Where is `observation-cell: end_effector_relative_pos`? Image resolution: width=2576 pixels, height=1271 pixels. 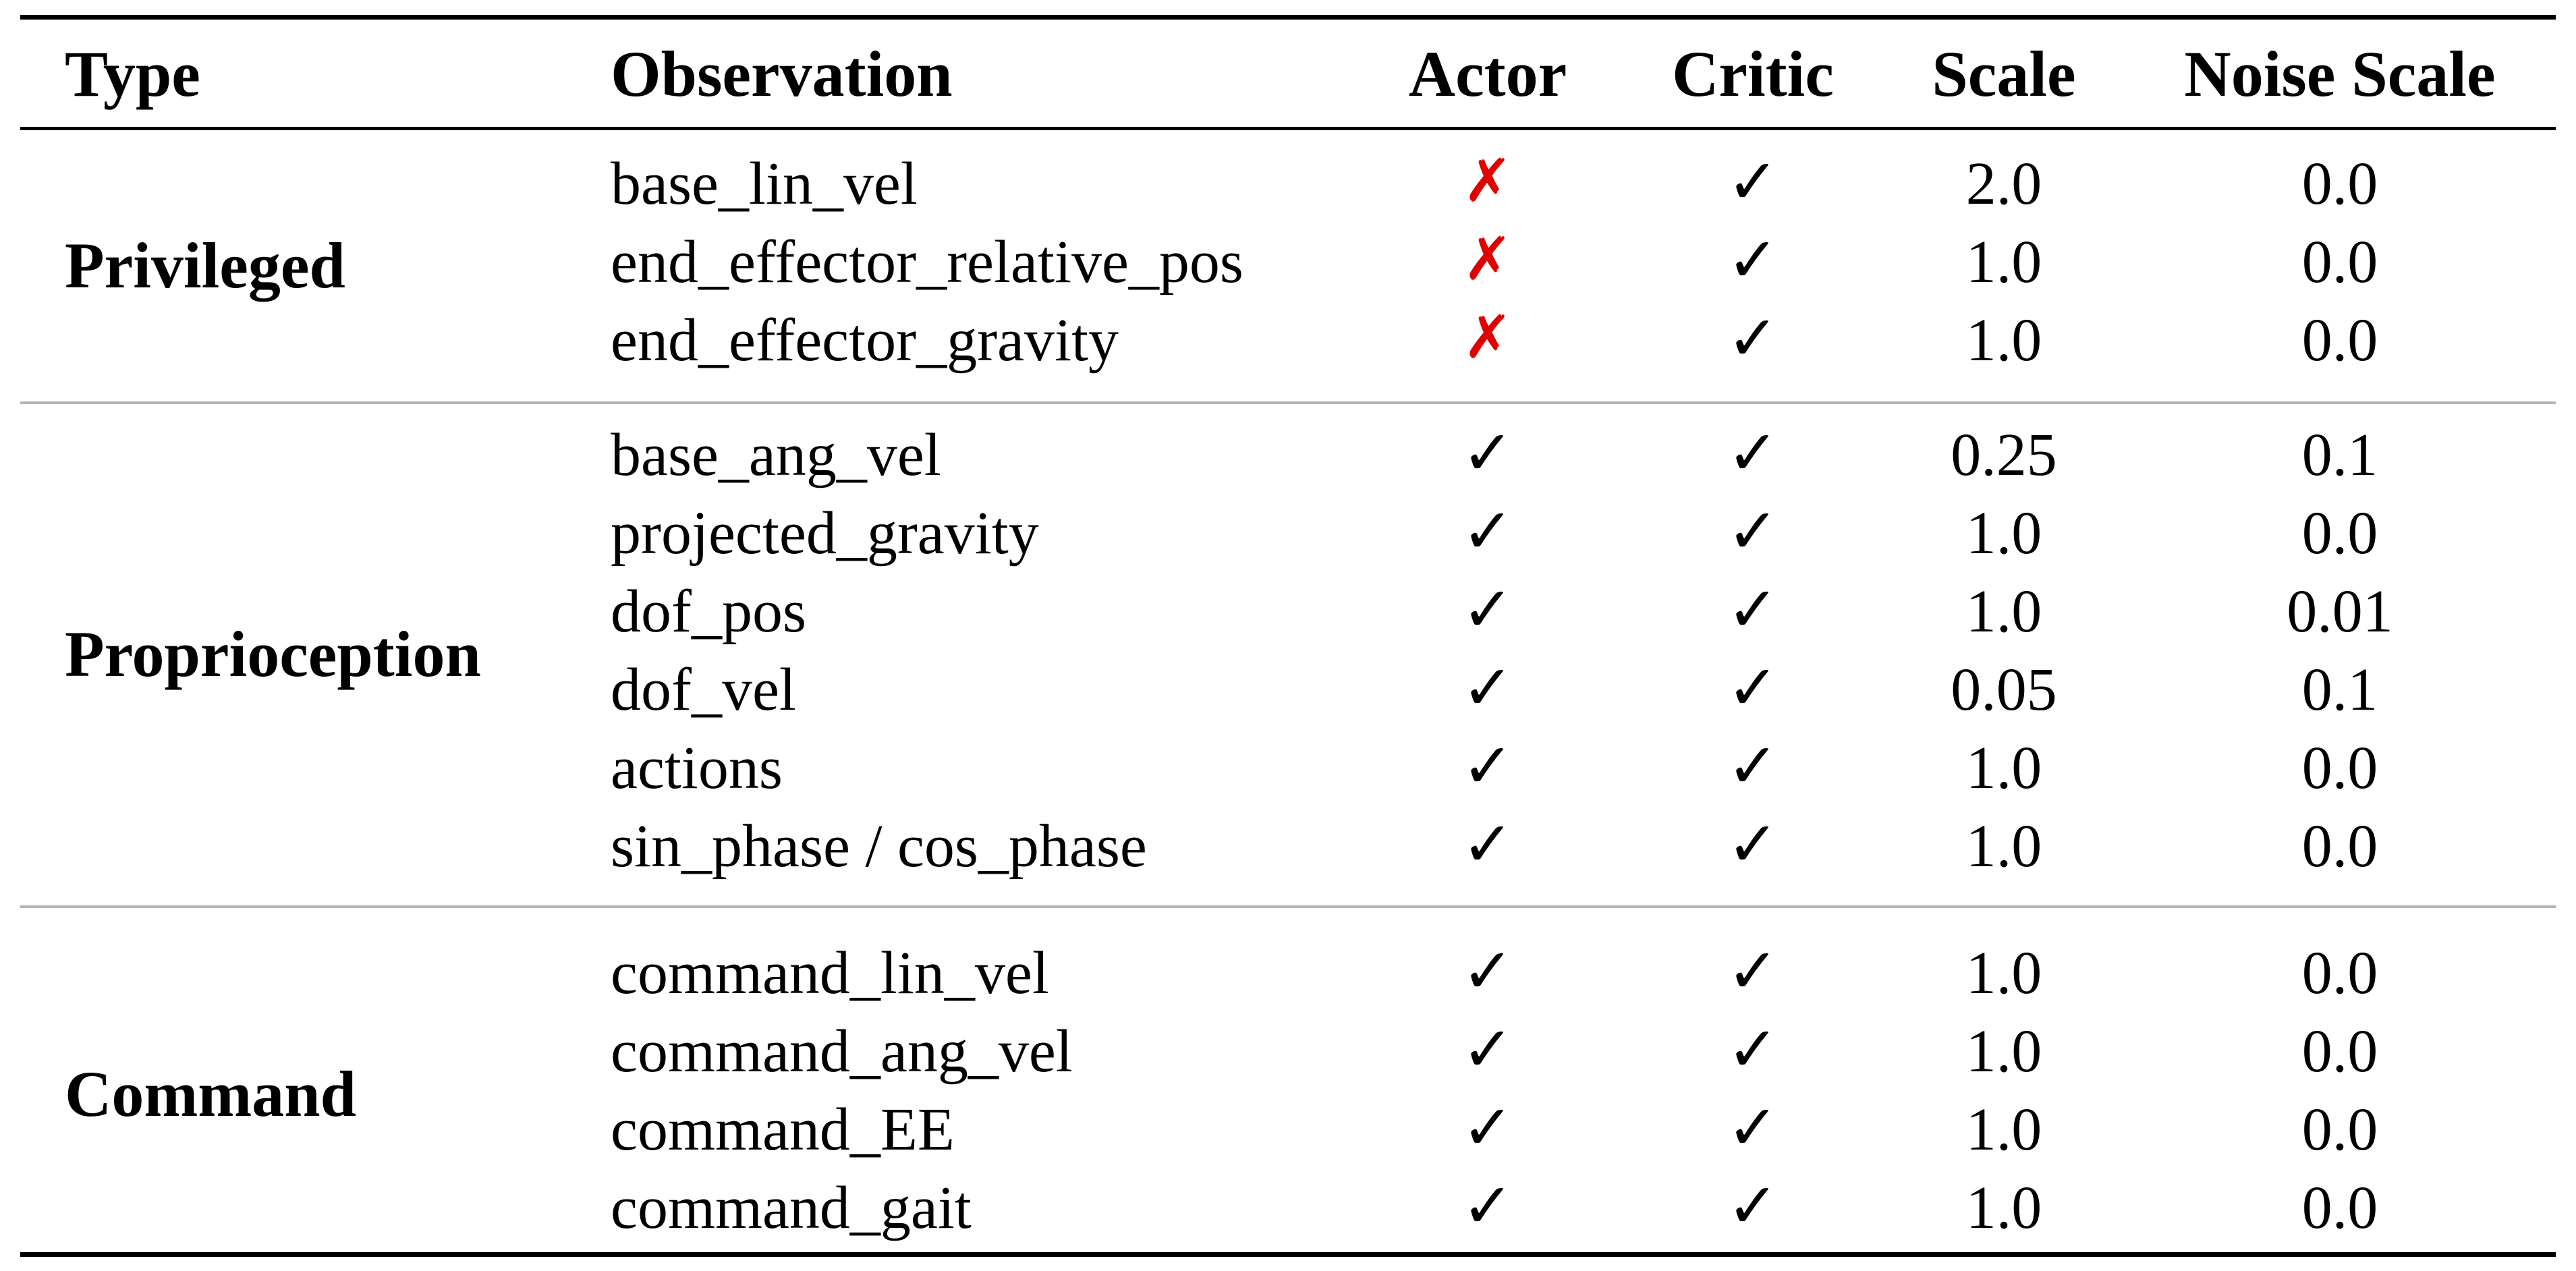 observation-cell: end_effector_relative_pos is located at coordinates (927, 262).